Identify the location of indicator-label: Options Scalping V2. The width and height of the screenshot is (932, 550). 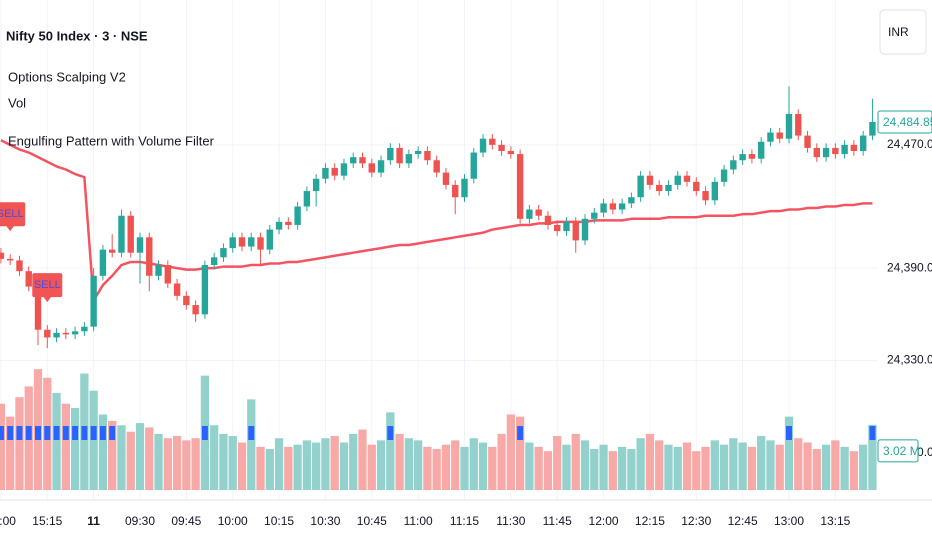
(67, 76).